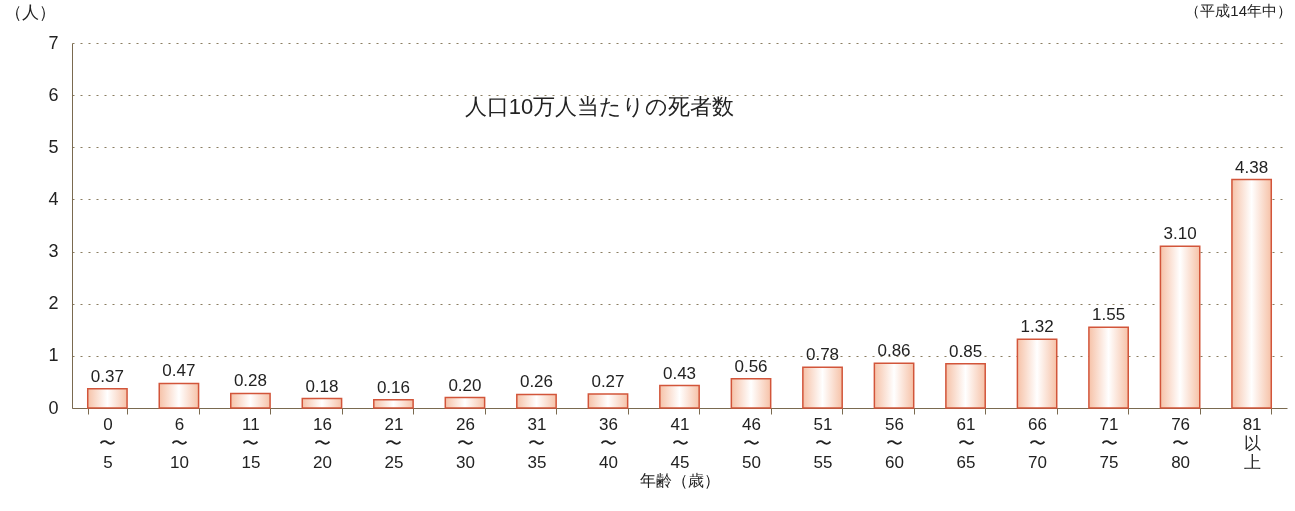 This screenshot has width=1295, height=511. Describe the element at coordinates (53, 42) in the screenshot. I see `y-tick-label: 7` at that location.